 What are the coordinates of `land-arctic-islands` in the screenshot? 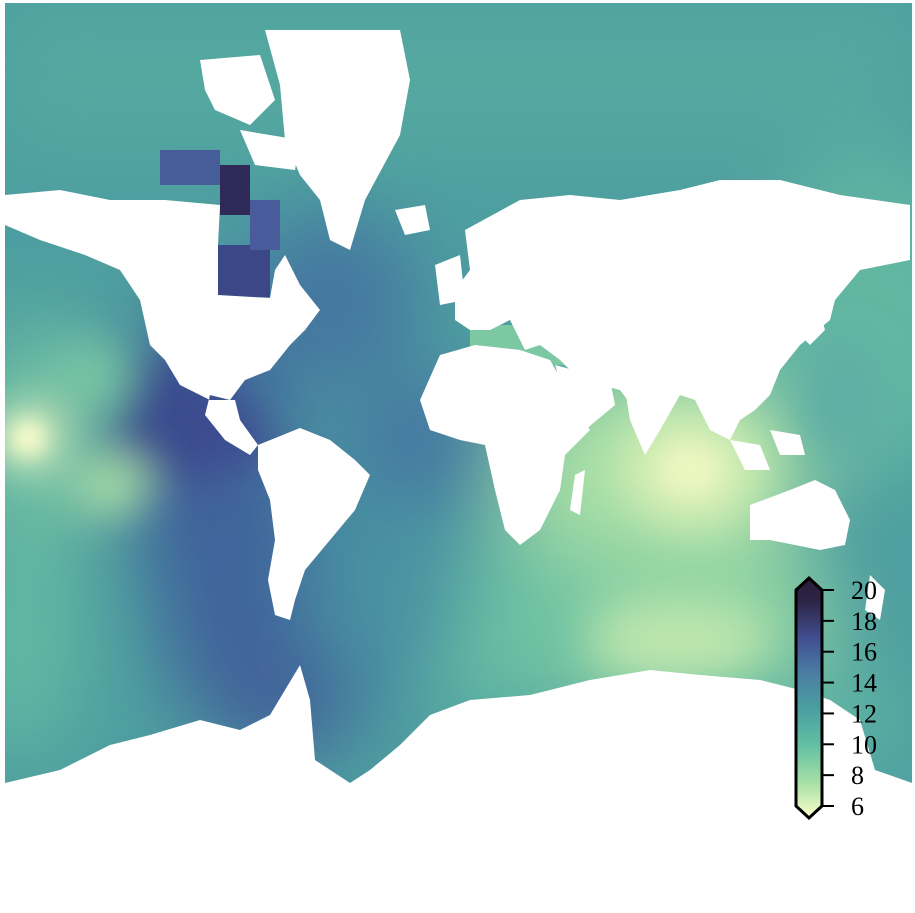 It's located at (237, 90).